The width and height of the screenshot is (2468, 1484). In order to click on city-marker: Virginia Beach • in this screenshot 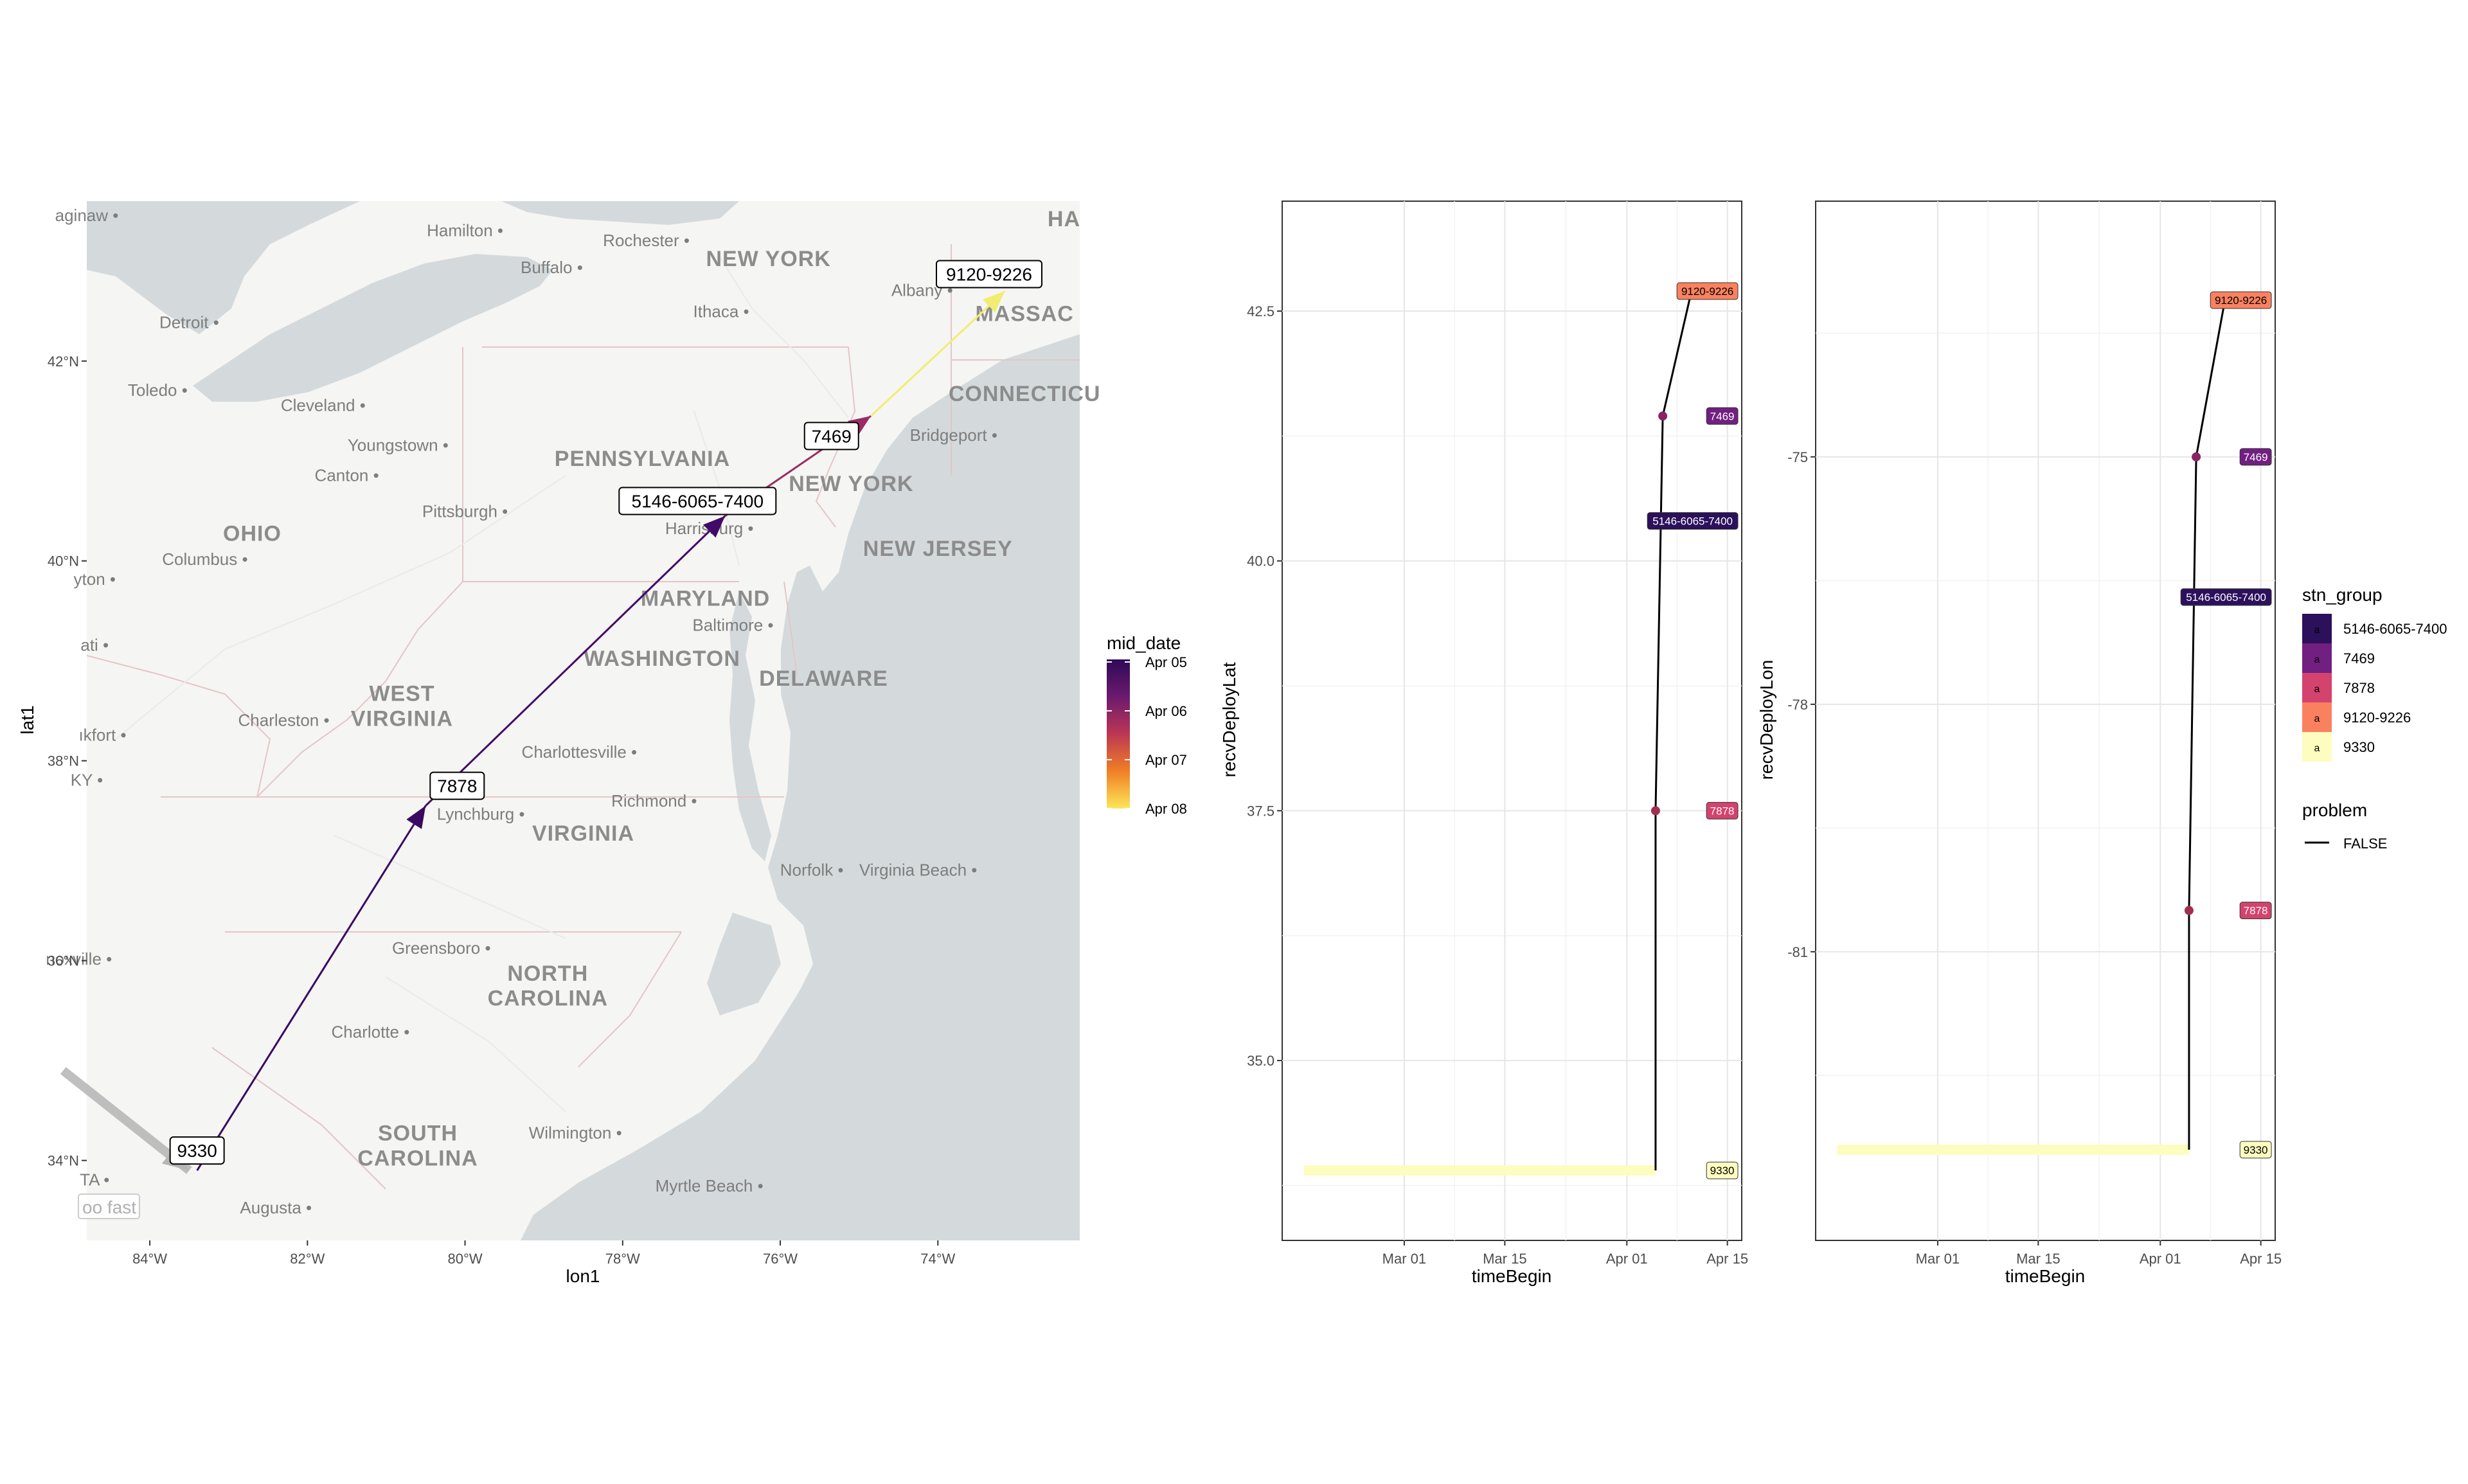, I will do `click(919, 869)`.